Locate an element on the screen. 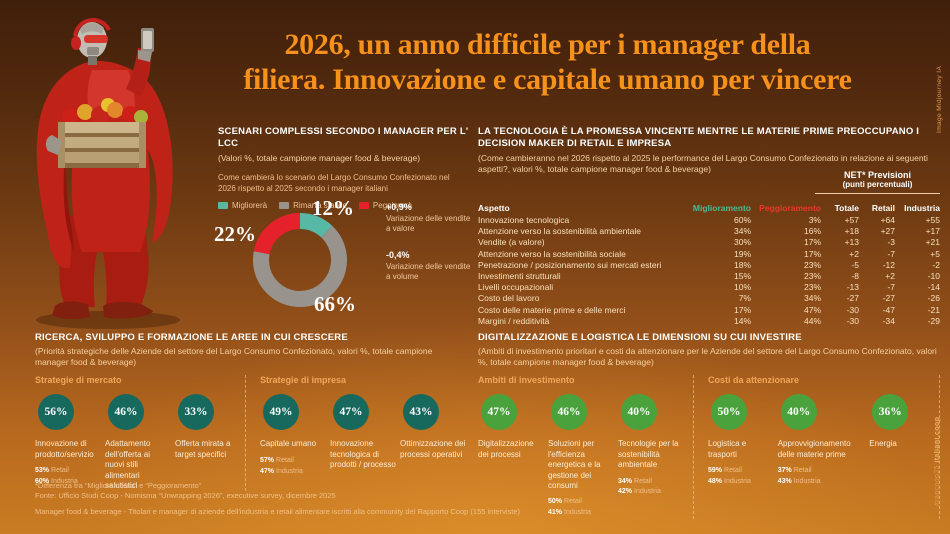 Image resolution: width=950 pixels, height=534 pixels. stat-label: Capitale umano is located at coordinates (288, 444).